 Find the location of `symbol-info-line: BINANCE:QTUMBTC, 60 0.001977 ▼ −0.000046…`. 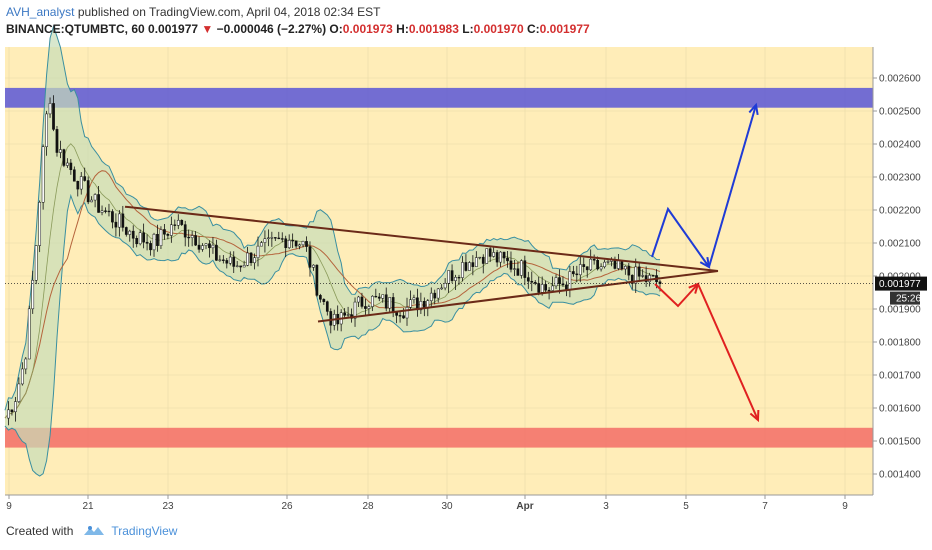

symbol-info-line: BINANCE:QTUMBTC, 60 0.001977 ▼ −0.000046… is located at coordinates (298, 29).